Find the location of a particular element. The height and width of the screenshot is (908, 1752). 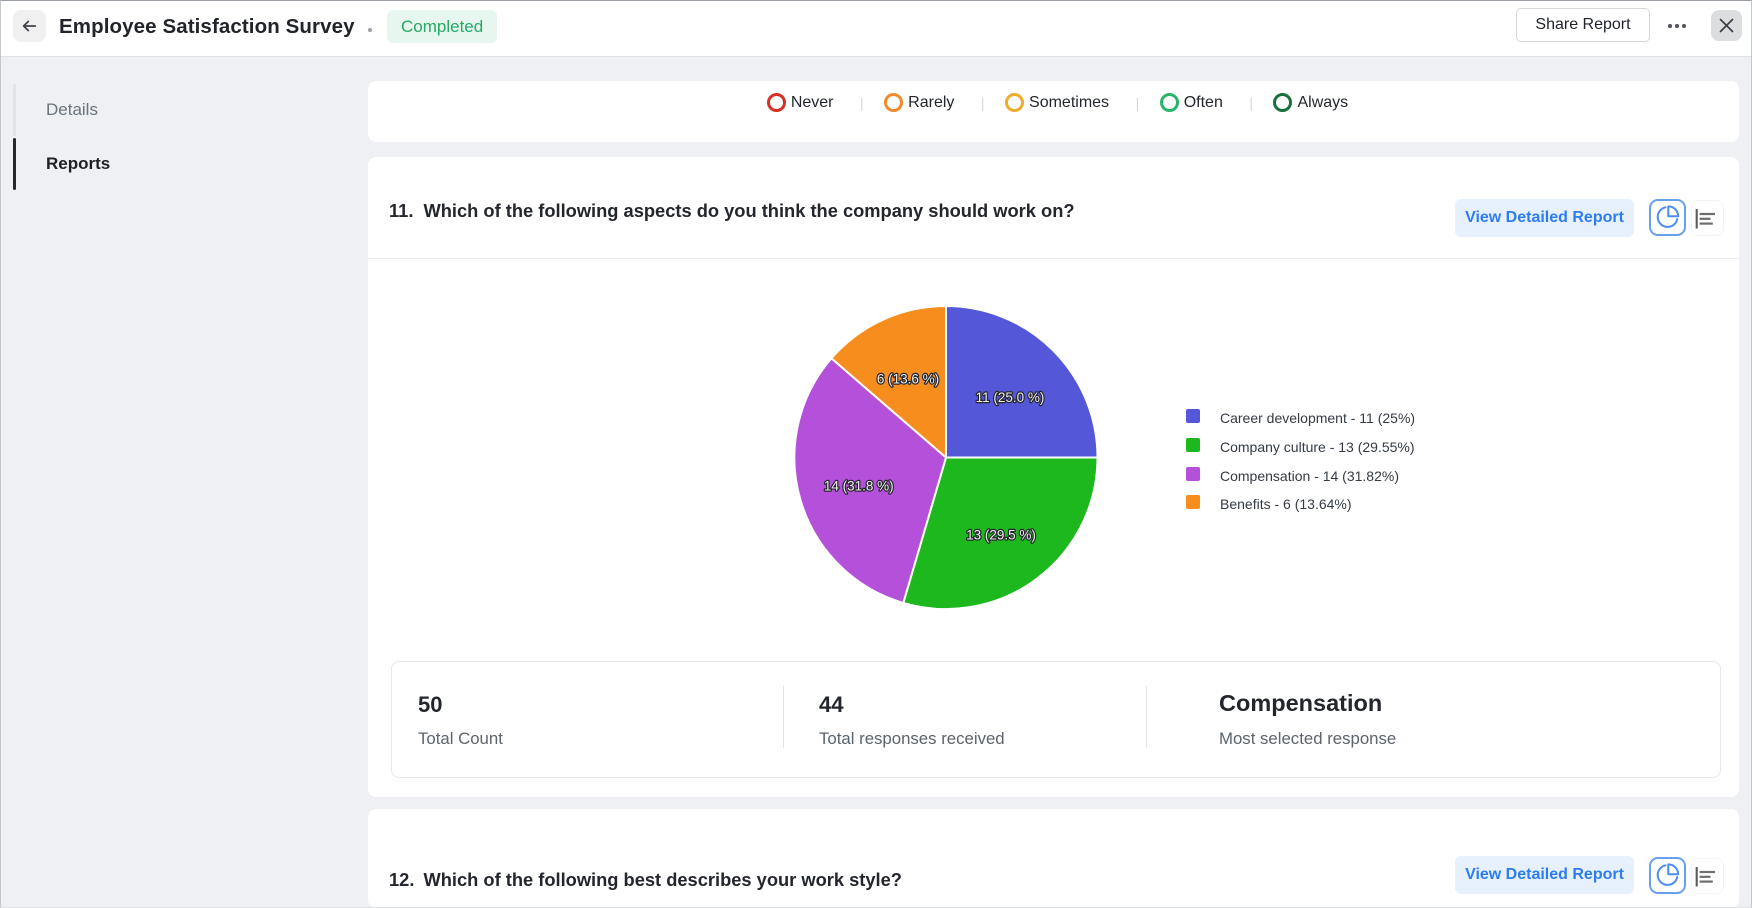

svg-text: 13 (29.5 %) is located at coordinates (1001, 535).